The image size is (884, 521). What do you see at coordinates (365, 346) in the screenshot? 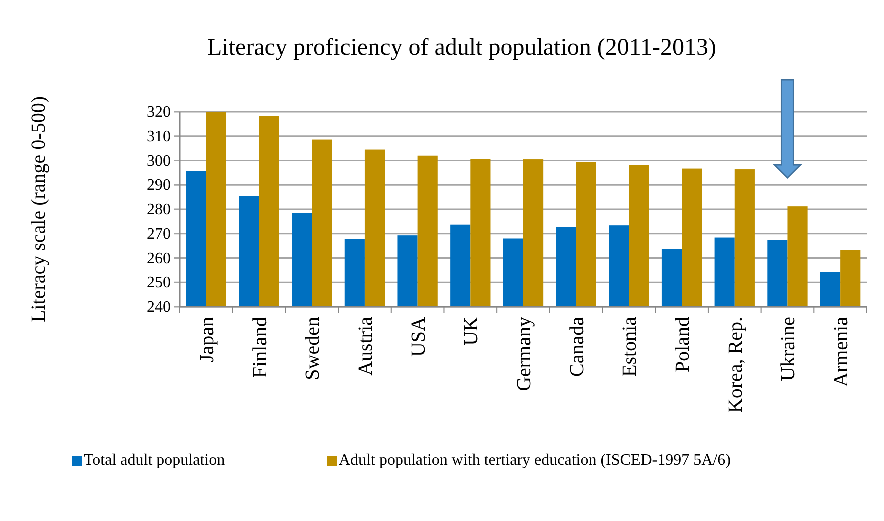
I see `x-tick-label: Austria` at bounding box center [365, 346].